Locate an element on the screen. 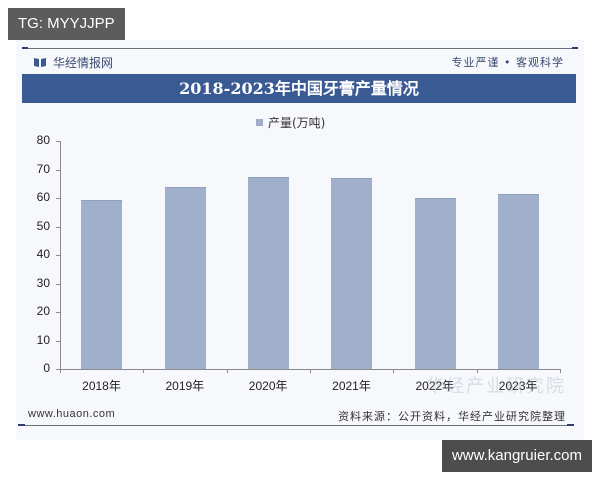 Image resolution: width=600 pixels, height=480 pixels. y-axis is located at coordinates (60, 255).